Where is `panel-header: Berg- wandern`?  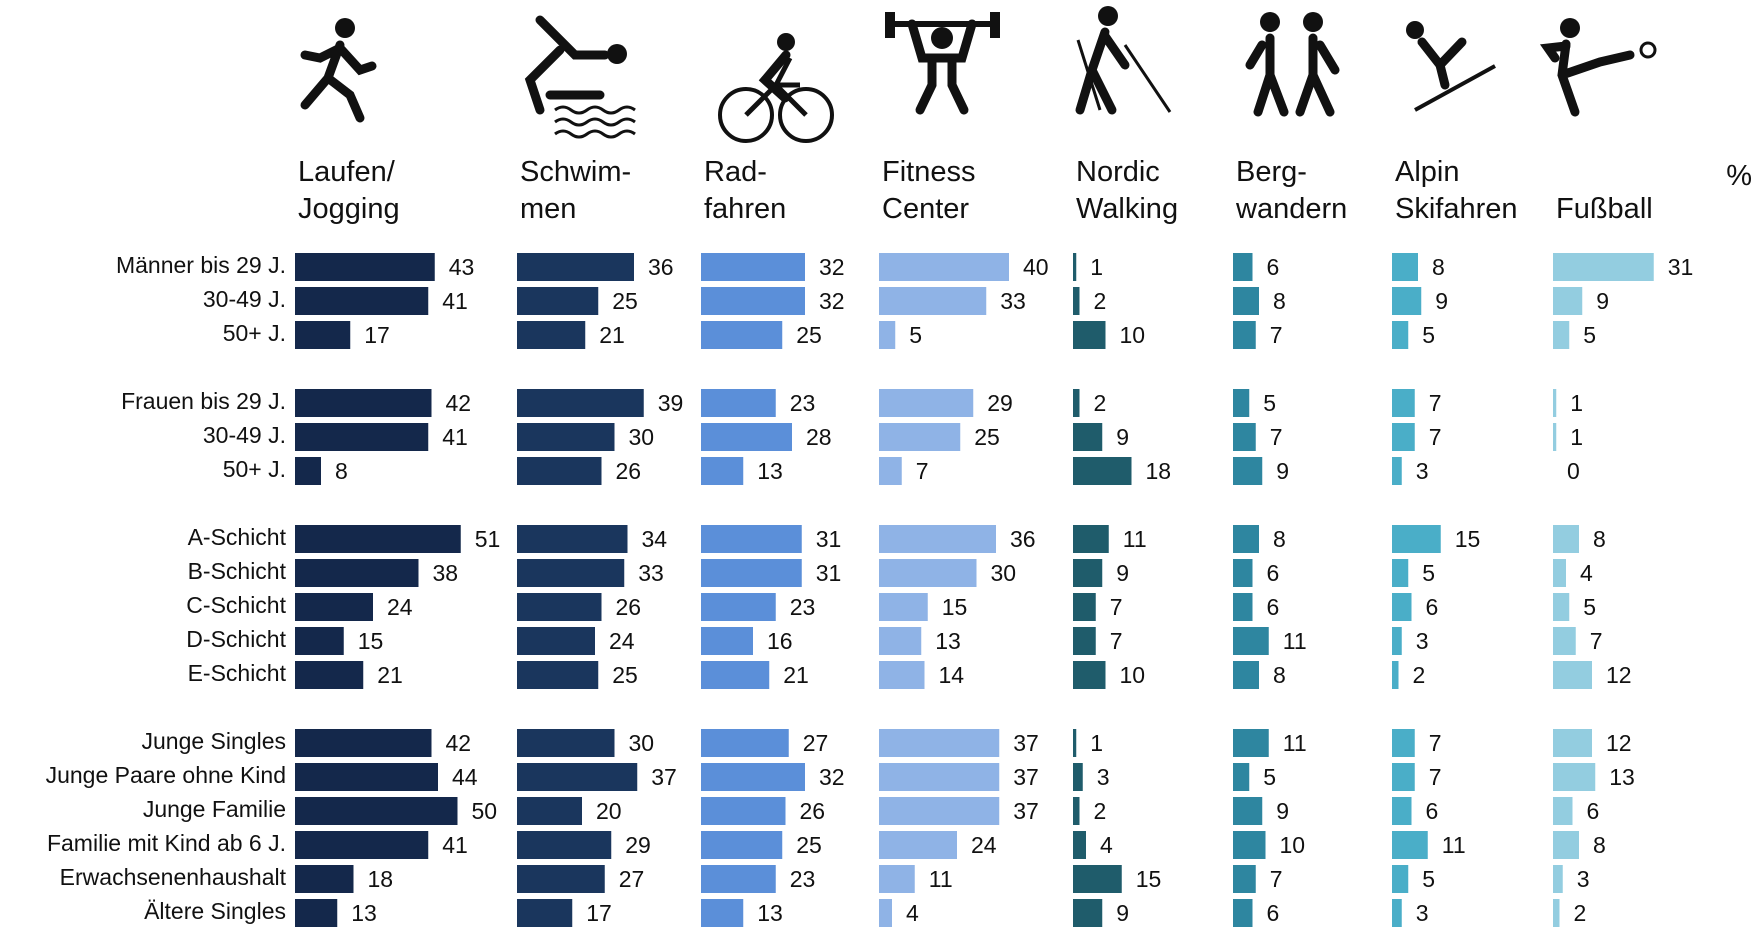
panel-header: Berg- wandern is located at coordinates (1292, 190).